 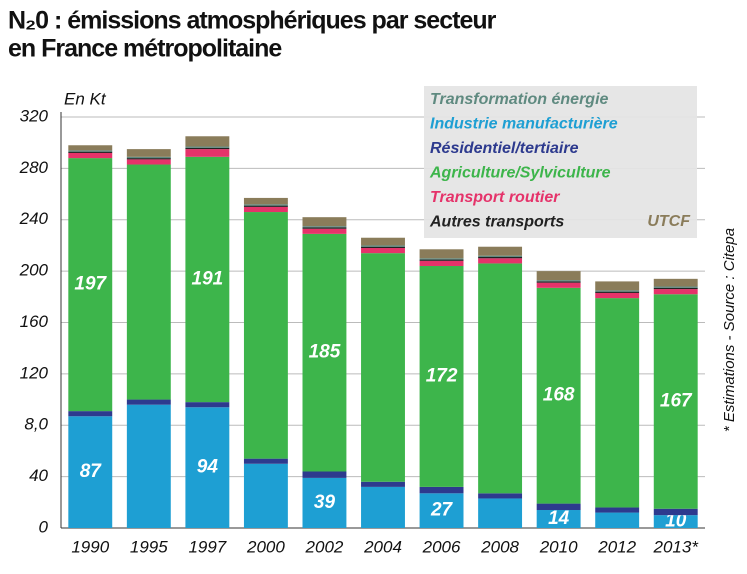 I want to click on y-tick-label: 240, so click(x=34, y=218).